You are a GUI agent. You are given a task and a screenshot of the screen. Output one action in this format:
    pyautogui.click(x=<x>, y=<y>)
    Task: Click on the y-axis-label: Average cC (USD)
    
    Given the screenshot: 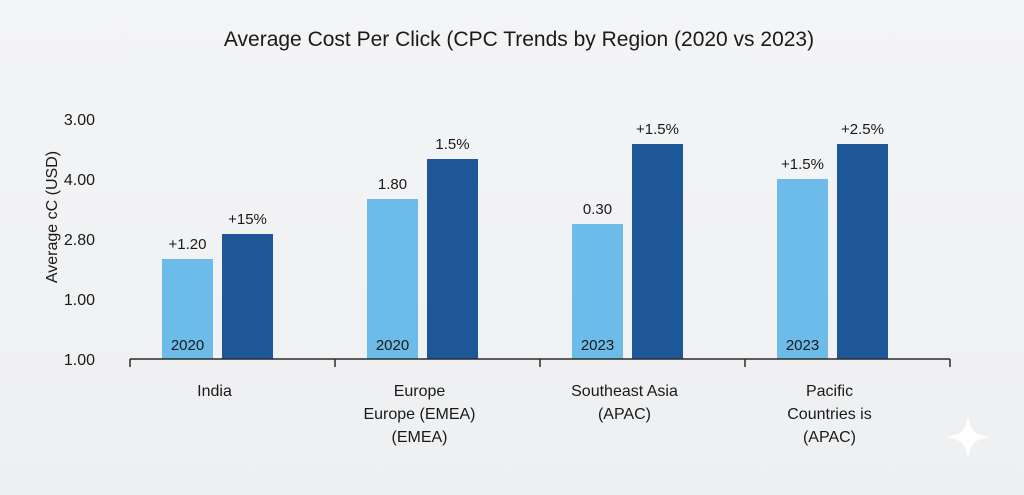 What is the action you would take?
    pyautogui.click(x=52, y=217)
    